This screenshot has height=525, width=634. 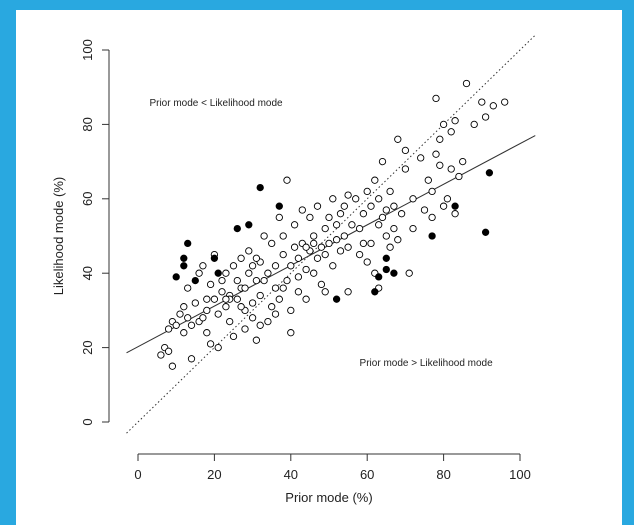 What do you see at coordinates (214, 474) in the screenshot?
I see `x-tick-label: 20` at bounding box center [214, 474].